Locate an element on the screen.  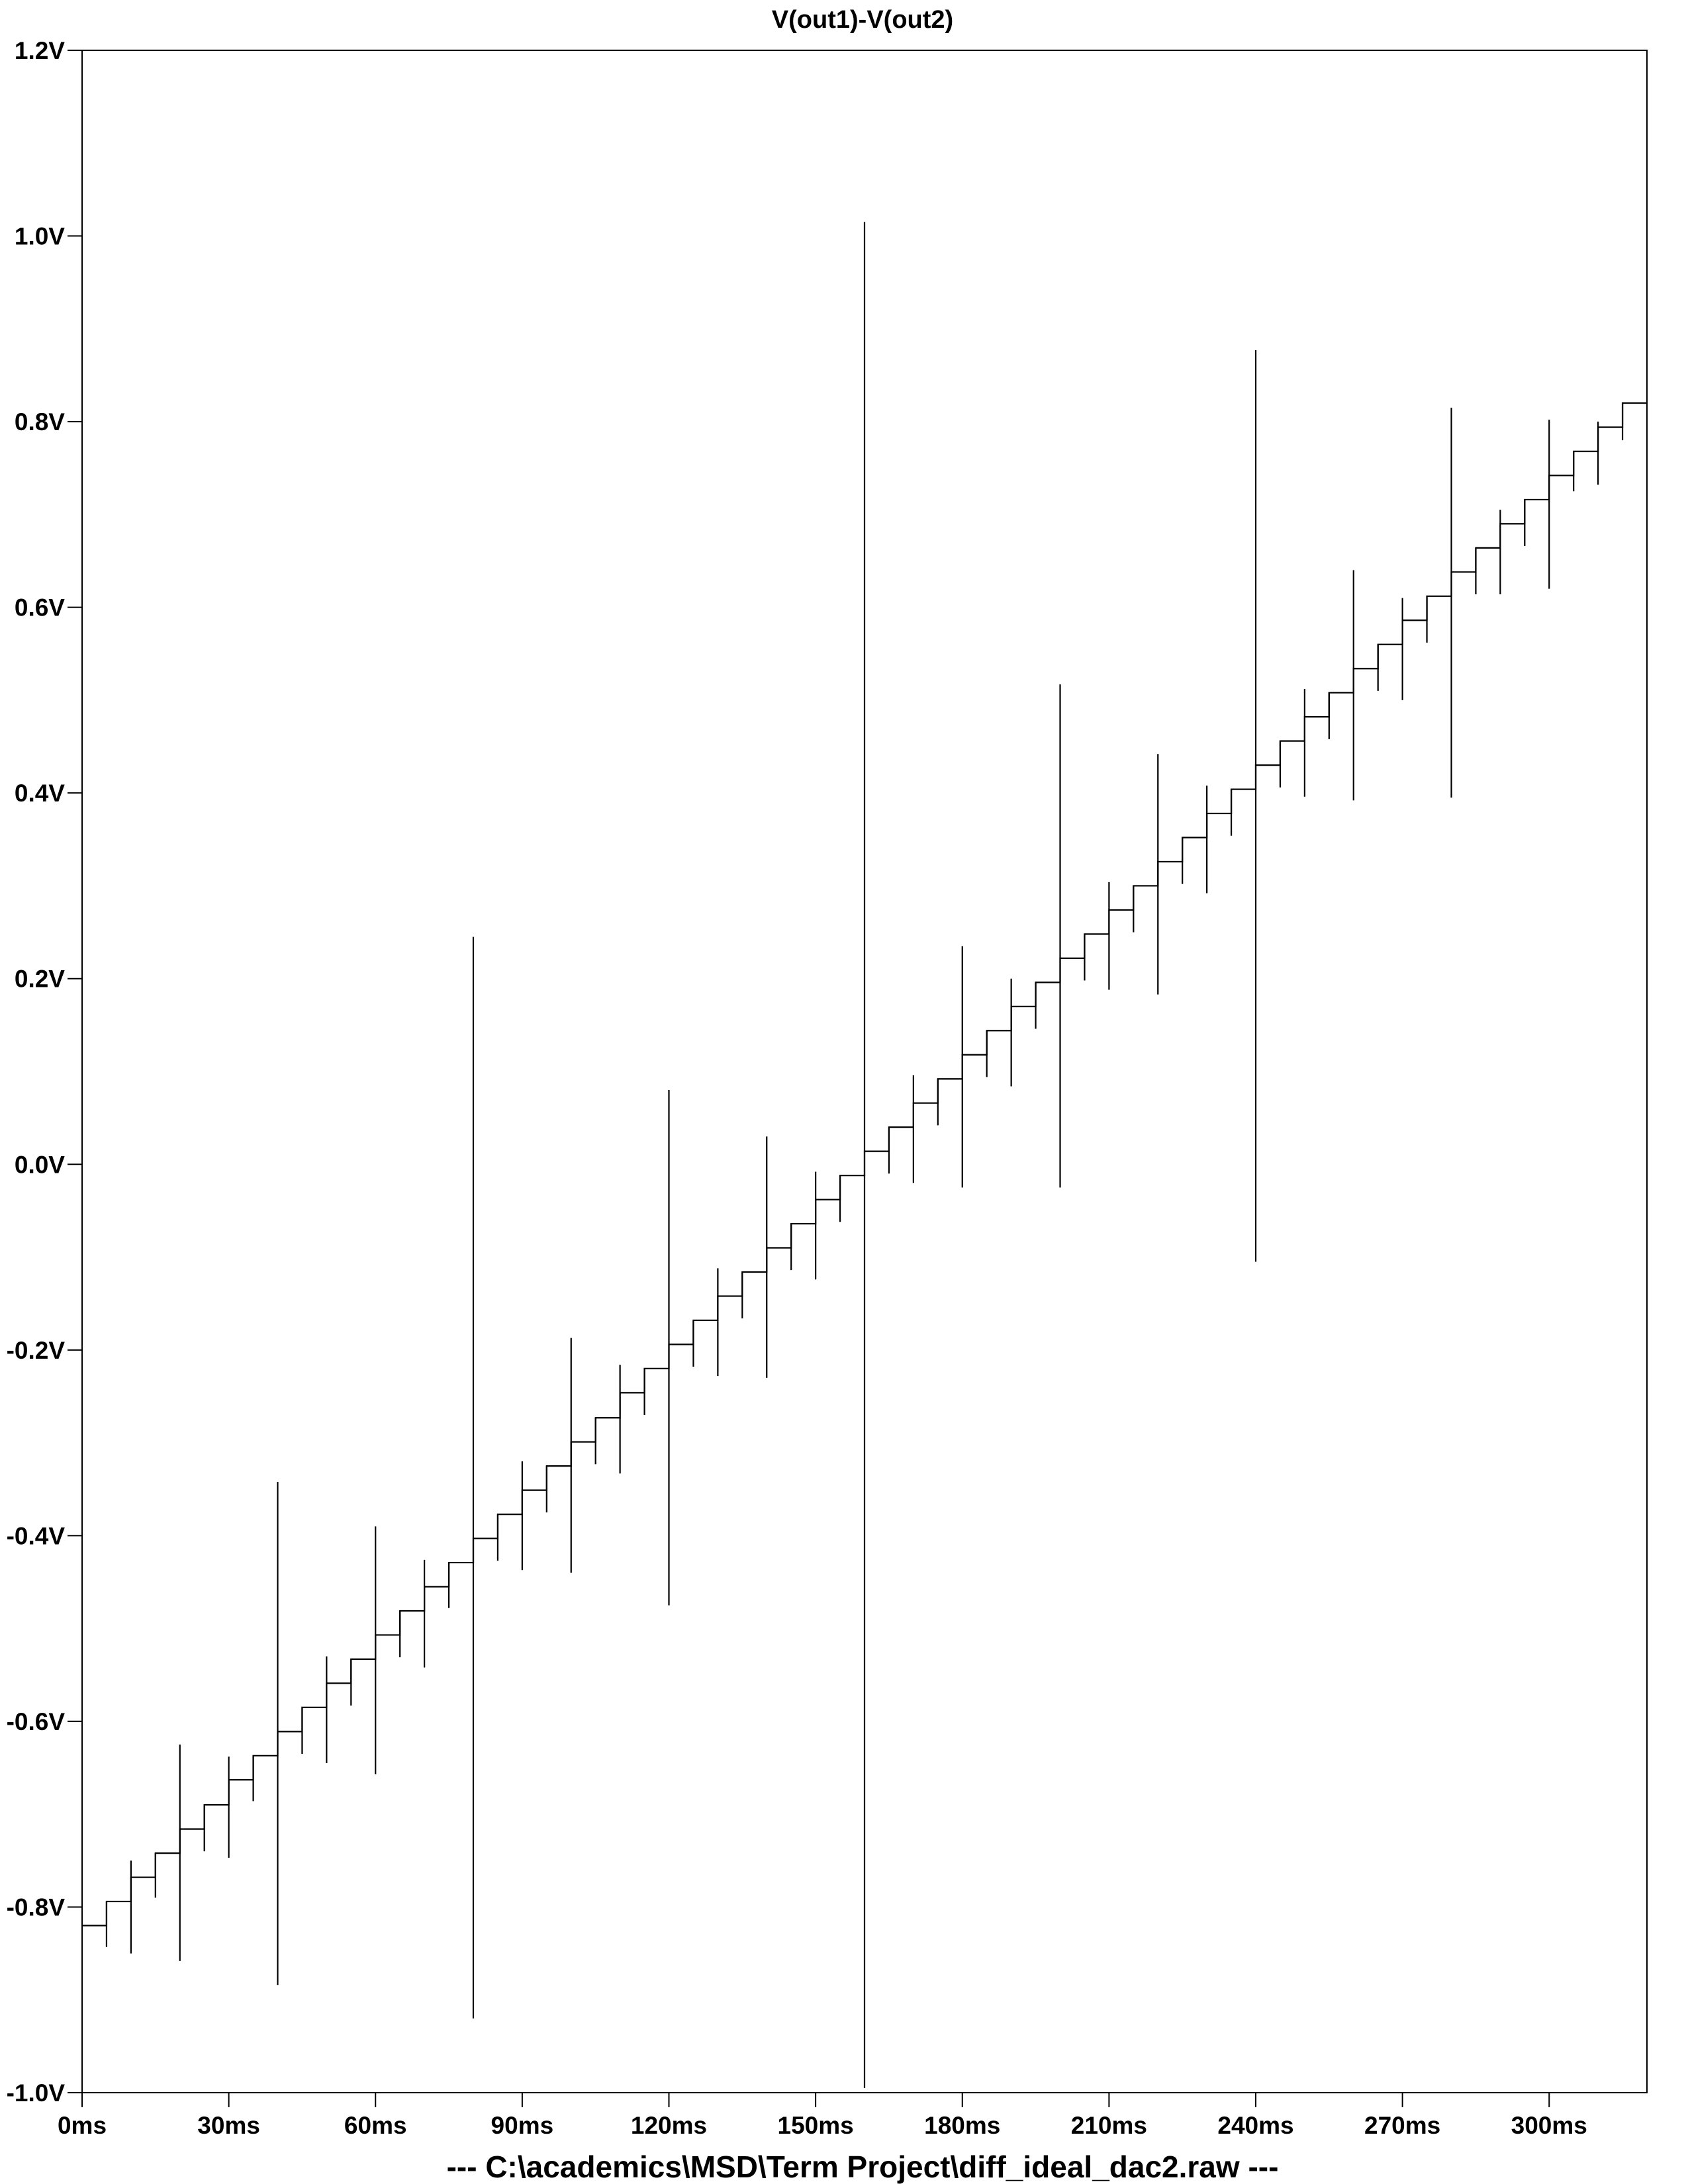
y-tick-label: 0.6V is located at coordinates (40, 607).